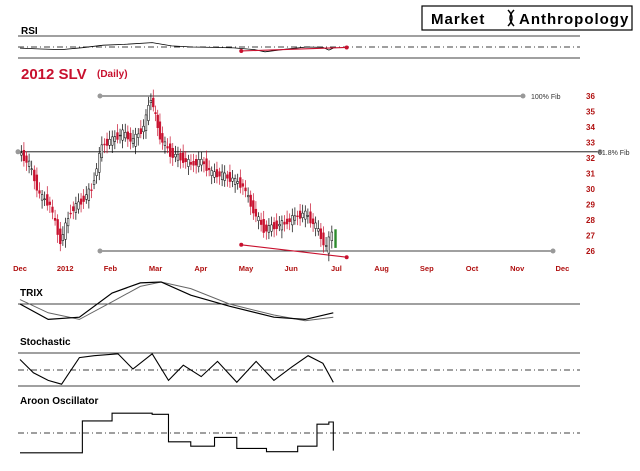 This screenshot has width=640, height=471. I want to click on x-tick-label: Apr, so click(200, 268).